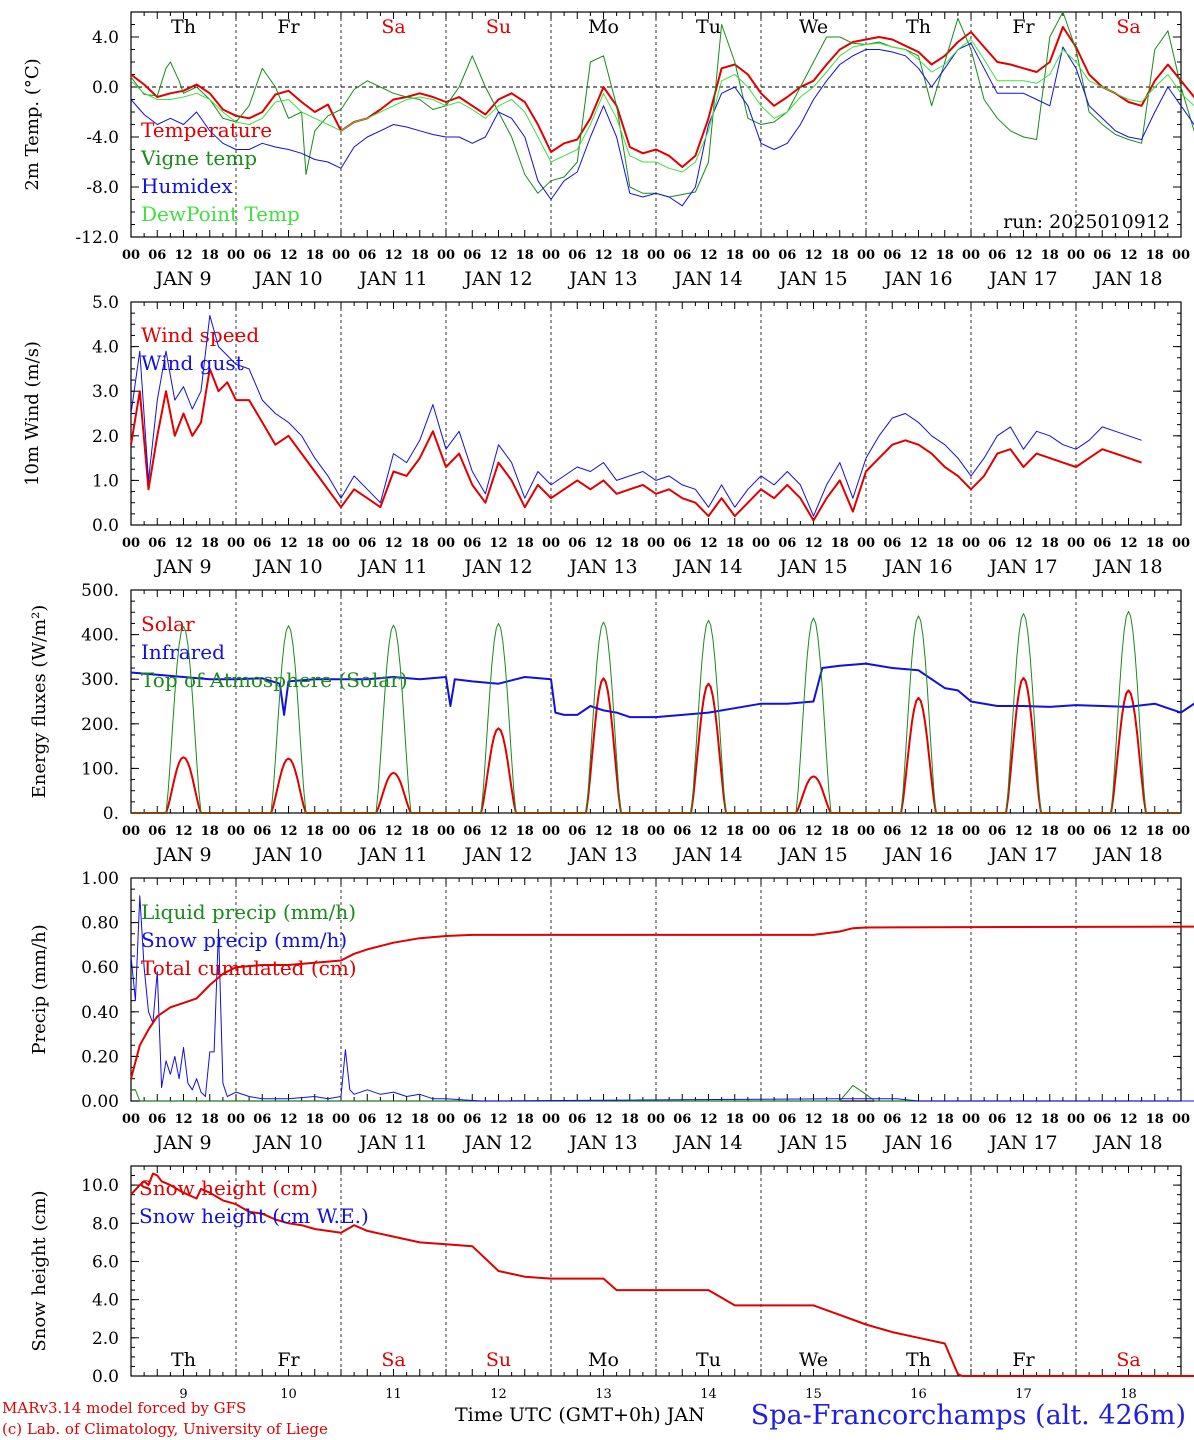 The image size is (1194, 1440). Describe the element at coordinates (100, 725) in the screenshot. I see `y-tick-label: 200.` at that location.